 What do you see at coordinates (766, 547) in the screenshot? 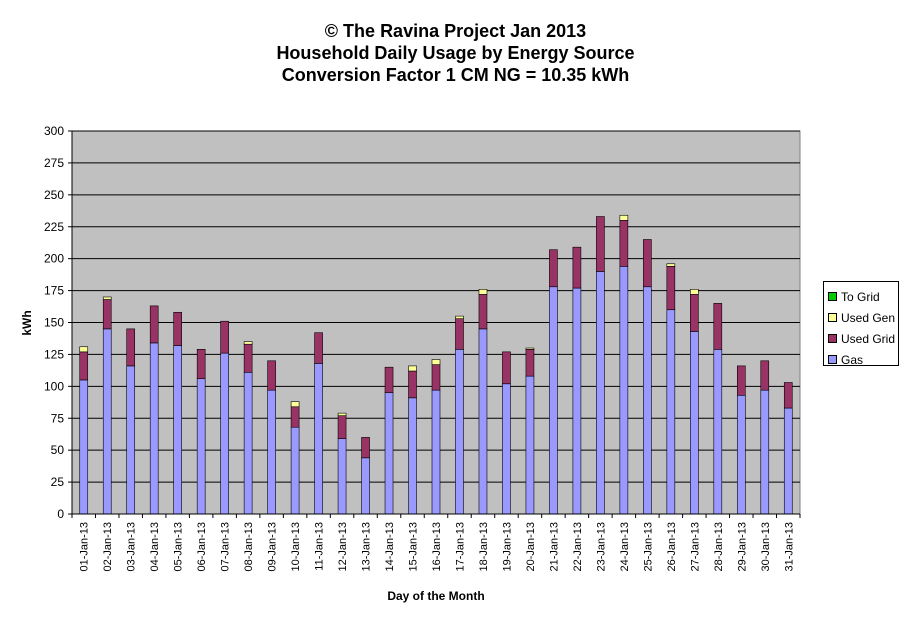
I see `x-tick-label: 30-Jan-13` at bounding box center [766, 547].